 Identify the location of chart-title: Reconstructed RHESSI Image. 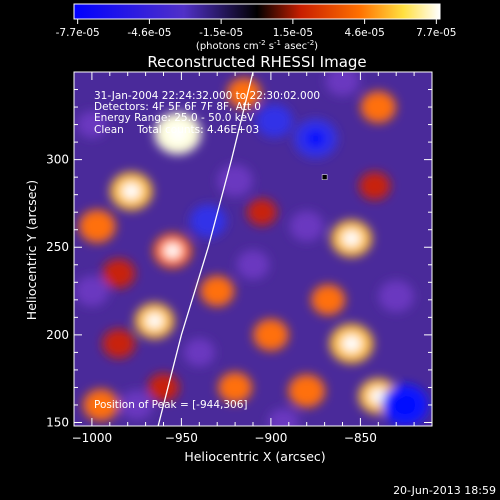
(256, 62).